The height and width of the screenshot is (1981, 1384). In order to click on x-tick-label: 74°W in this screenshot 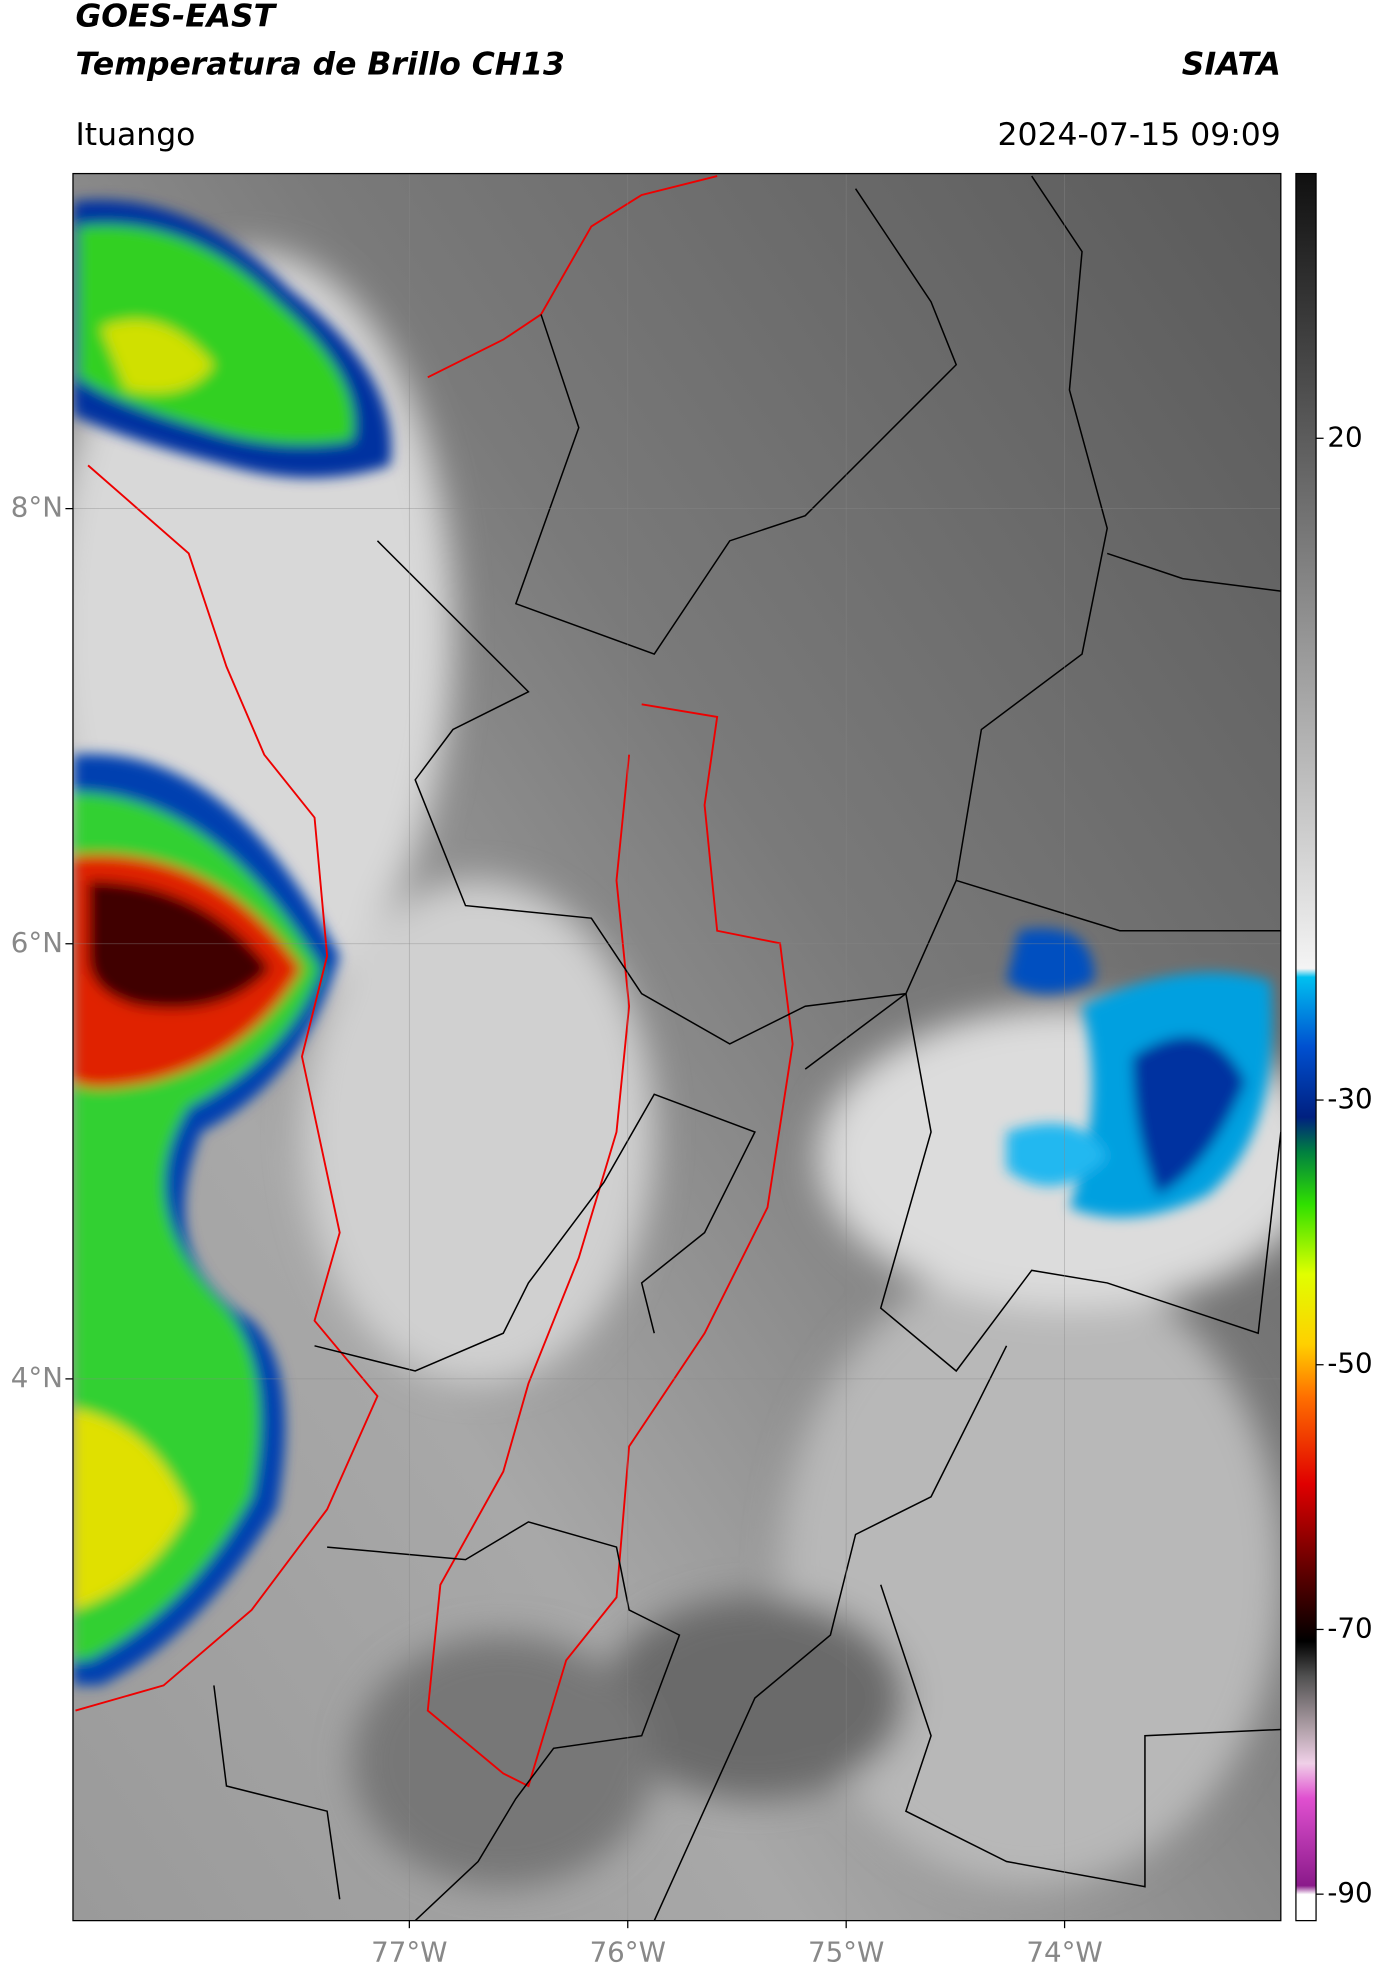, I will do `click(1064, 1951)`.